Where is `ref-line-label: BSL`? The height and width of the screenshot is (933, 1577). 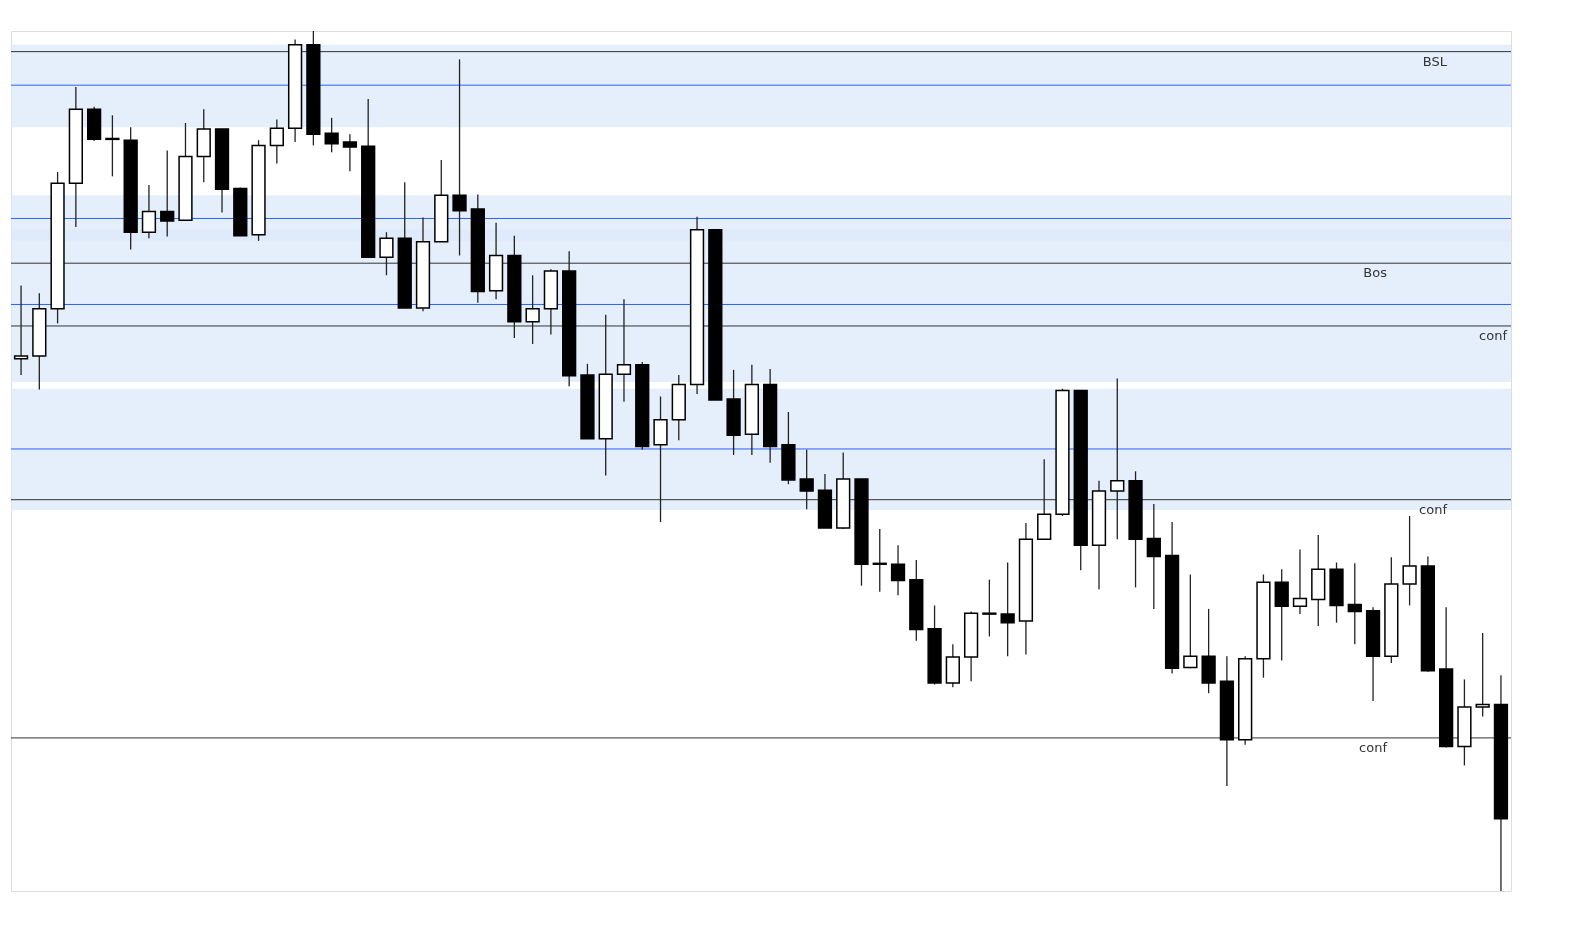 ref-line-label: BSL is located at coordinates (1435, 61).